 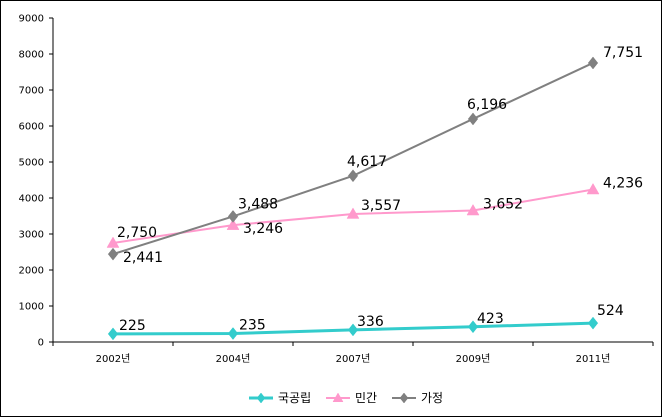 What do you see at coordinates (346, 398) in the screenshot?
I see `legend: 국공립 민간 가정` at bounding box center [346, 398].